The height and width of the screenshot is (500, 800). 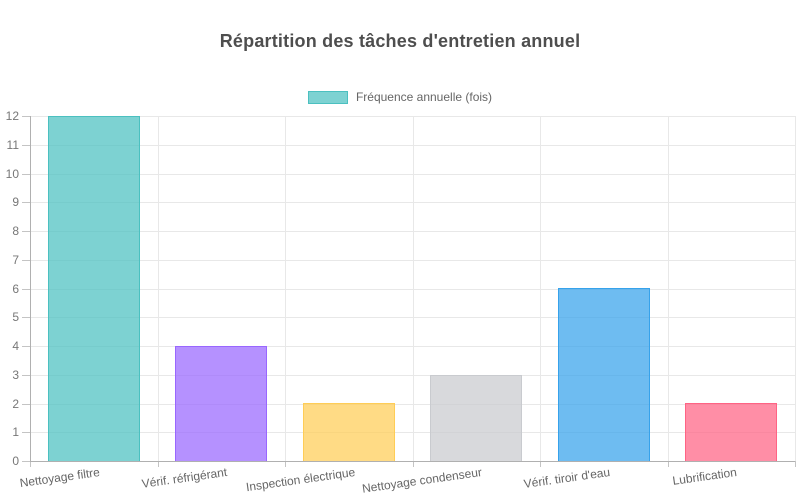 I want to click on x-category-label: Vérif. réfrigérant, so click(x=184, y=478).